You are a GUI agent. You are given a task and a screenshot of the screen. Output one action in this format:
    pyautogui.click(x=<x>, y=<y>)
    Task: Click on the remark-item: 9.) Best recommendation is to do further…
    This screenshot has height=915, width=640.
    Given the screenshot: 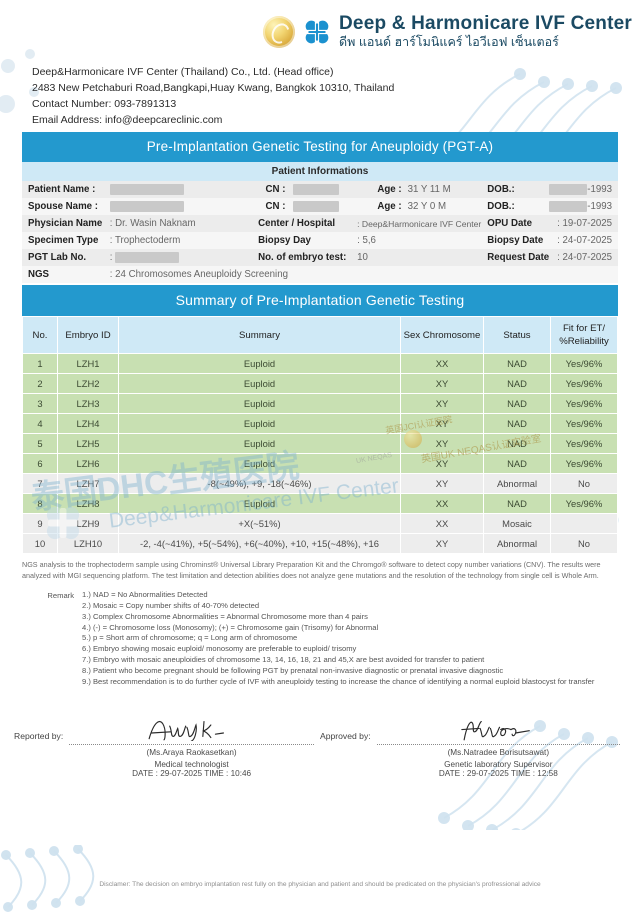 What is the action you would take?
    pyautogui.click(x=338, y=681)
    